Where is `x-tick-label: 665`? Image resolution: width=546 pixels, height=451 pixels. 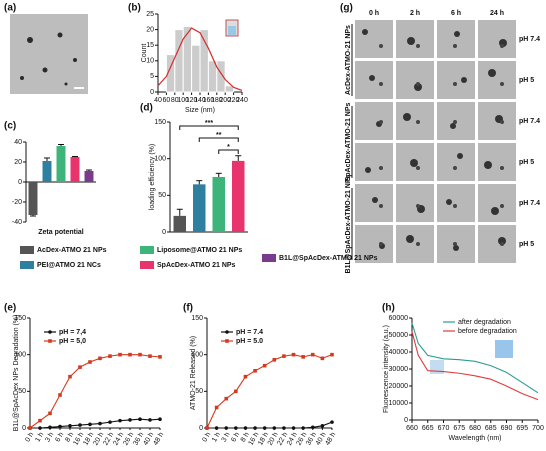 x-tick-label: 665 is located at coordinates (428, 428).